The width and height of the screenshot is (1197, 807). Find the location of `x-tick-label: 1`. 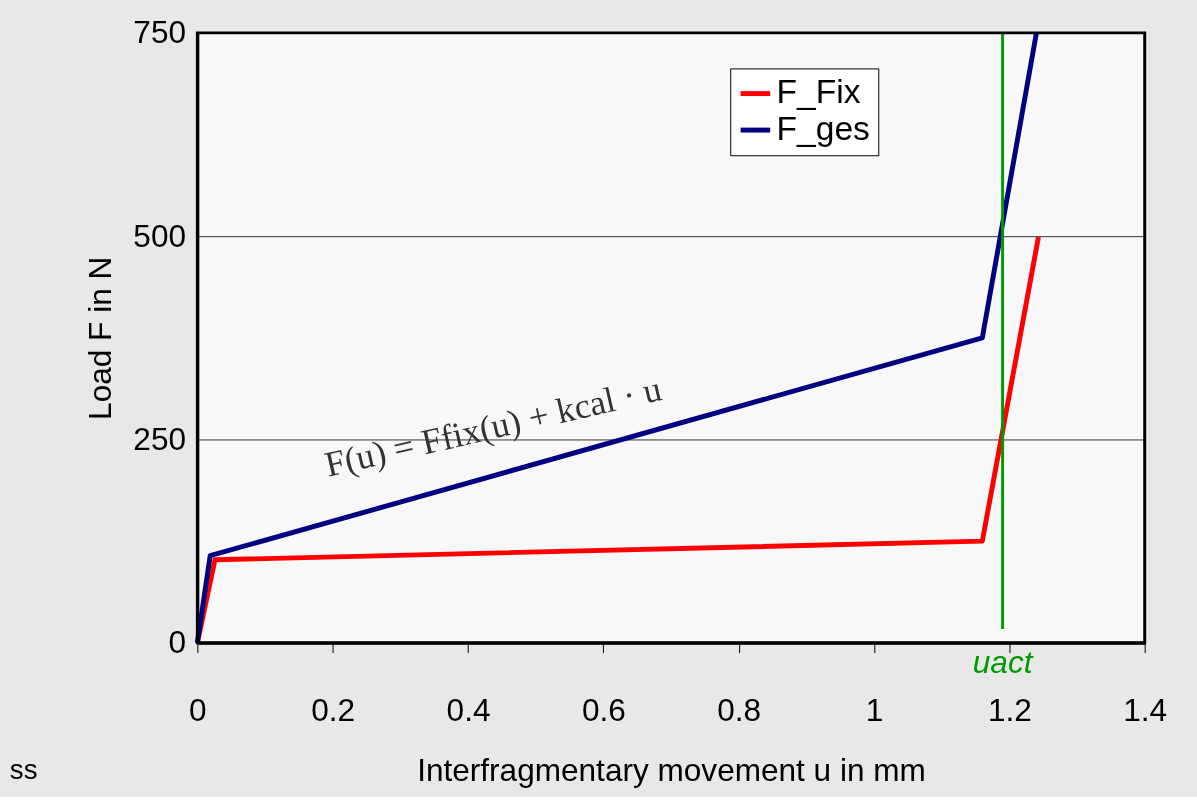

x-tick-label: 1 is located at coordinates (874, 710).